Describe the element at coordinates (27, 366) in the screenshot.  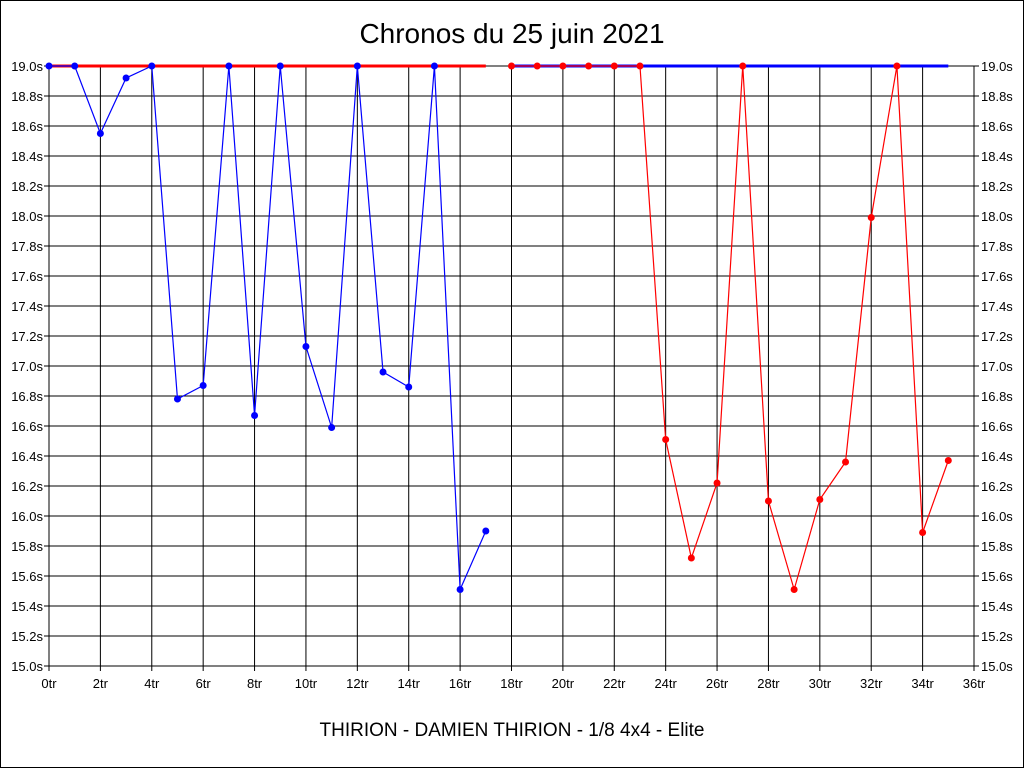
I see `y-tick-label-left: 17.0s` at that location.